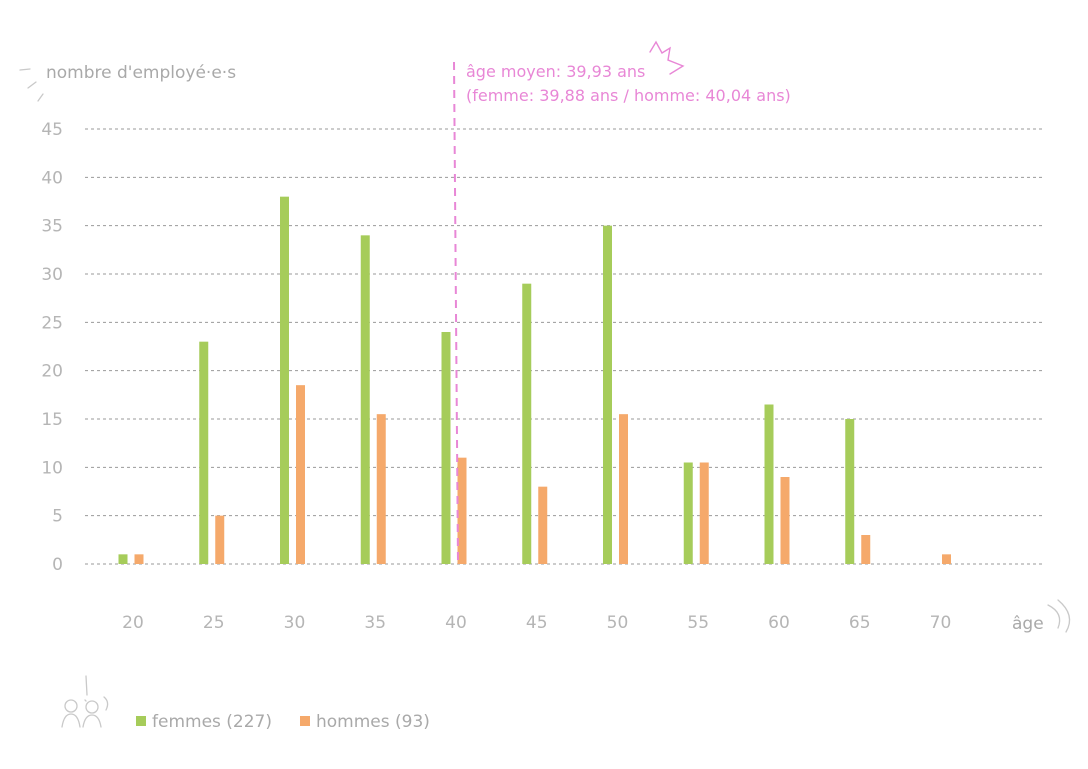 This screenshot has width=1088, height=769. I want to click on y-tick-label-30: 30, so click(52, 275).